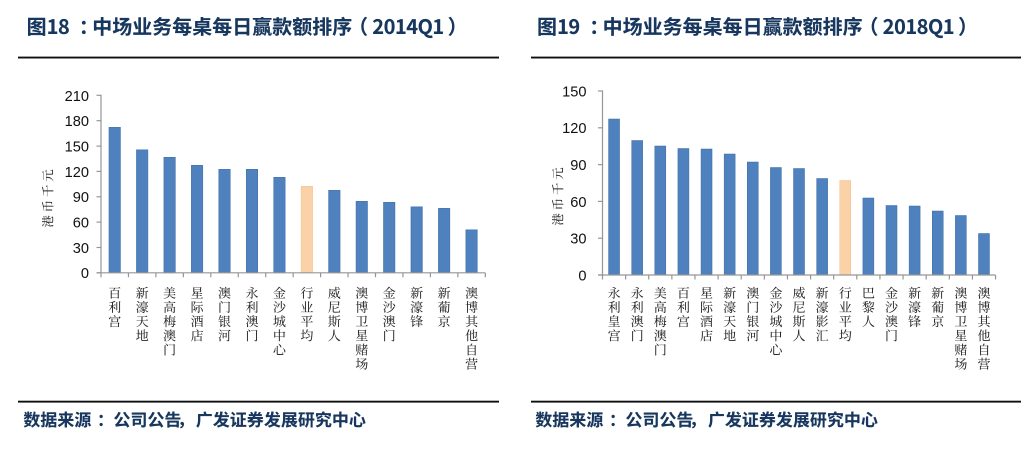 The width and height of the screenshot is (1032, 450). What do you see at coordinates (77, 122) in the screenshot?
I see `svg-text: 180` at bounding box center [77, 122].